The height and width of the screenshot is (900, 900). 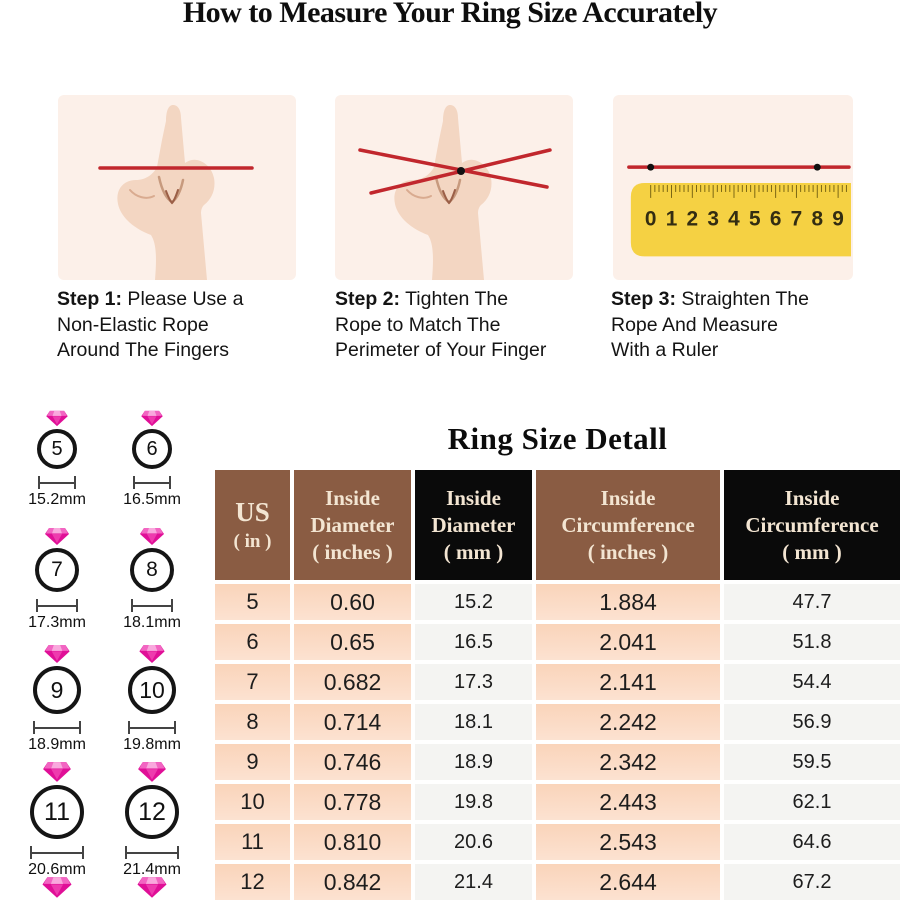 What do you see at coordinates (651, 219) in the screenshot?
I see `svg-text: 0` at bounding box center [651, 219].